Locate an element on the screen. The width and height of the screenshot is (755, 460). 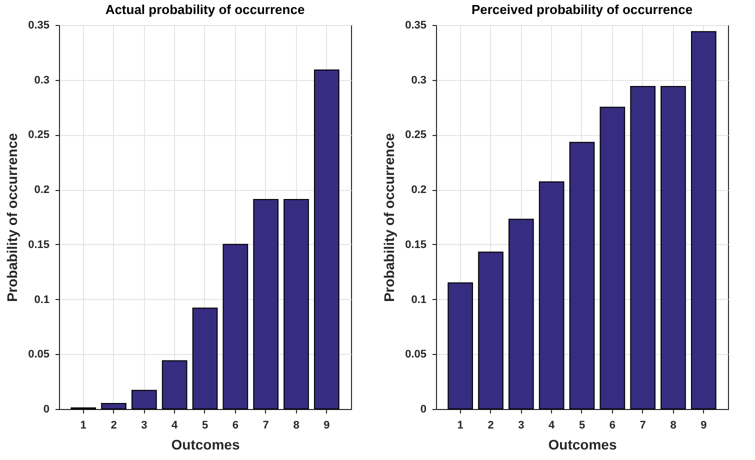
chart-title: Actual probability of occurrence is located at coordinates (205, 9).